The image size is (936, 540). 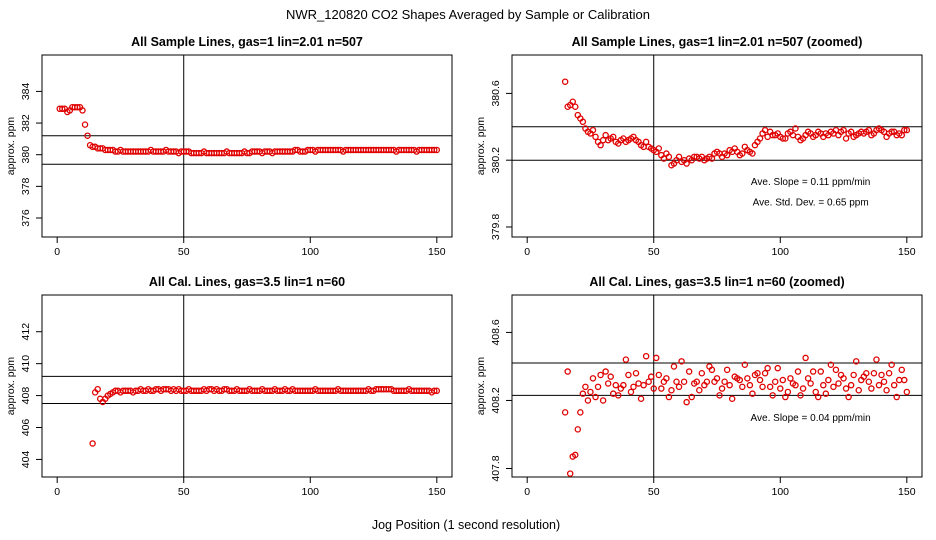 What do you see at coordinates (496, 227) in the screenshot?
I see `y-tick-label: 379.8` at bounding box center [496, 227].